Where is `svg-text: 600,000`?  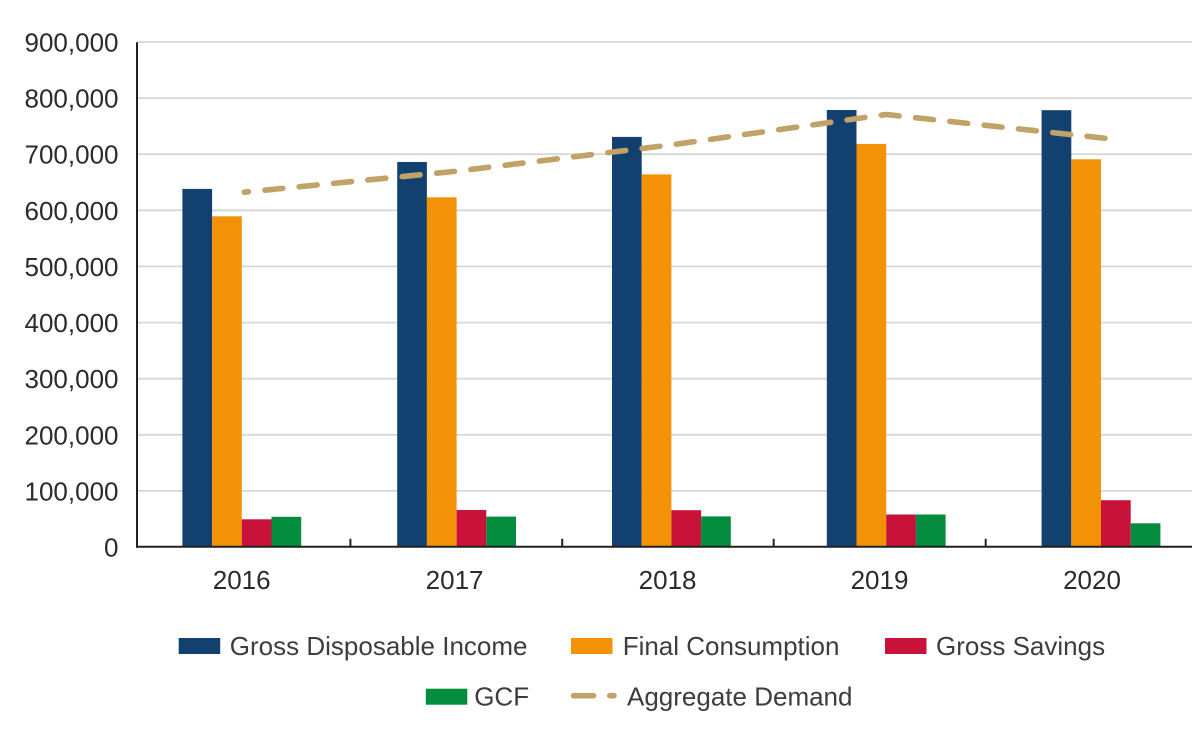
svg-text: 600,000 is located at coordinates (72, 211).